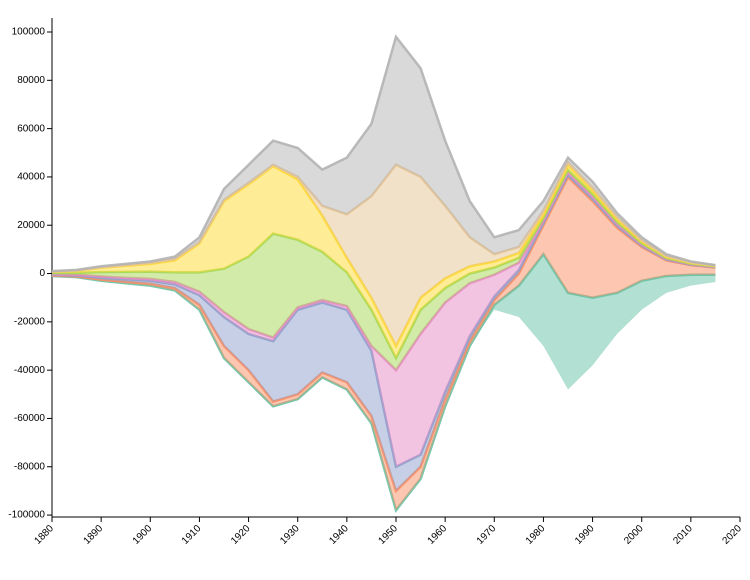 The height and width of the screenshot is (580, 750). I want to click on y-tick-label: -60000, so click(30, 418).